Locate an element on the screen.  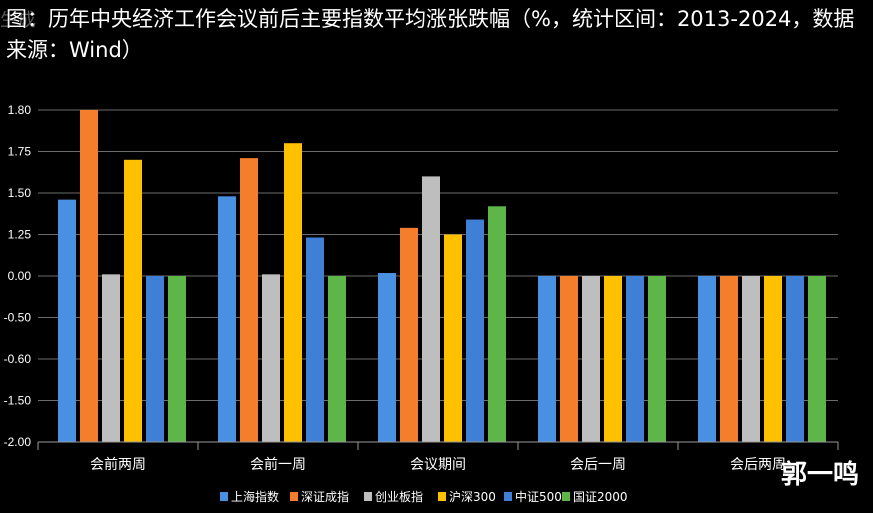
legend: 上海指数 深证成指 创业板指 沪深300 中证500 国证2000 is located at coordinates (424, 496).